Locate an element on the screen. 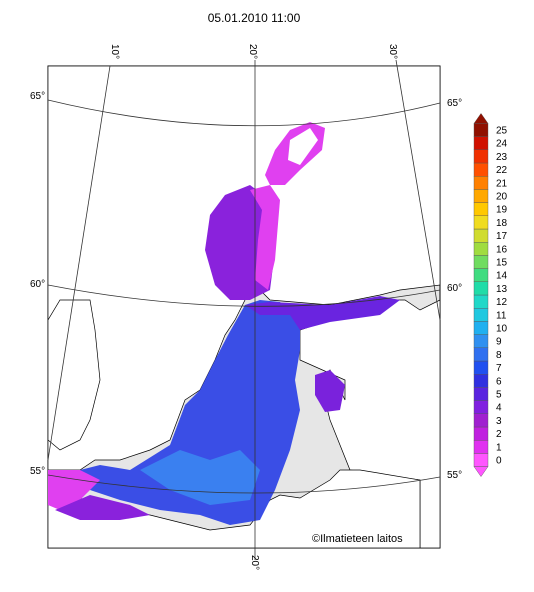 The image size is (534, 592). colorbar-label: 7 is located at coordinates (499, 368).